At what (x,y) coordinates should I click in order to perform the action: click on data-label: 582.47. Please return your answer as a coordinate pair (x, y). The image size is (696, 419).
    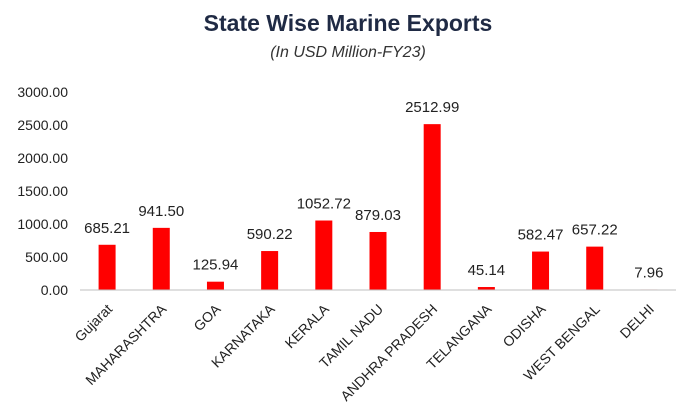
    Looking at the image, I should click on (541, 235).